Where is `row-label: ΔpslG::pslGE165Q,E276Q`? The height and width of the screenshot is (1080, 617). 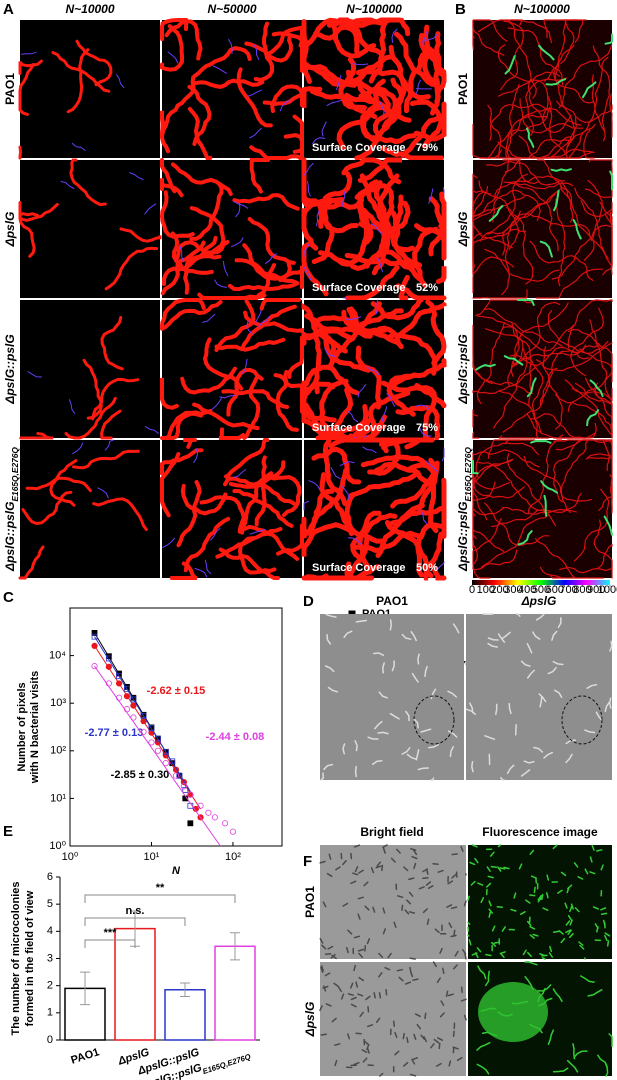 row-label: ΔpslG::pslGE165Q,E276Q is located at coordinates (464, 509).